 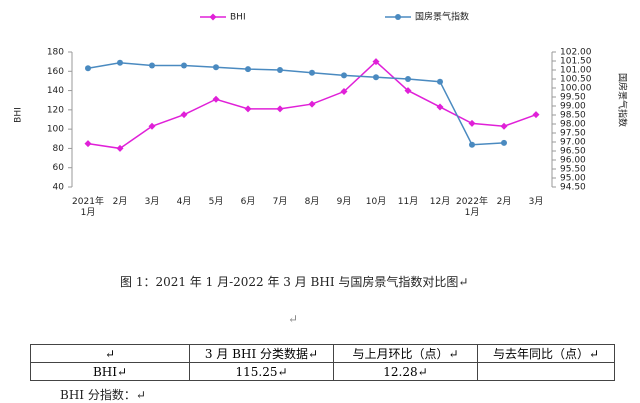 What do you see at coordinates (573, 161) in the screenshot?
I see `y2-tick-label: 96.00` at bounding box center [573, 161].